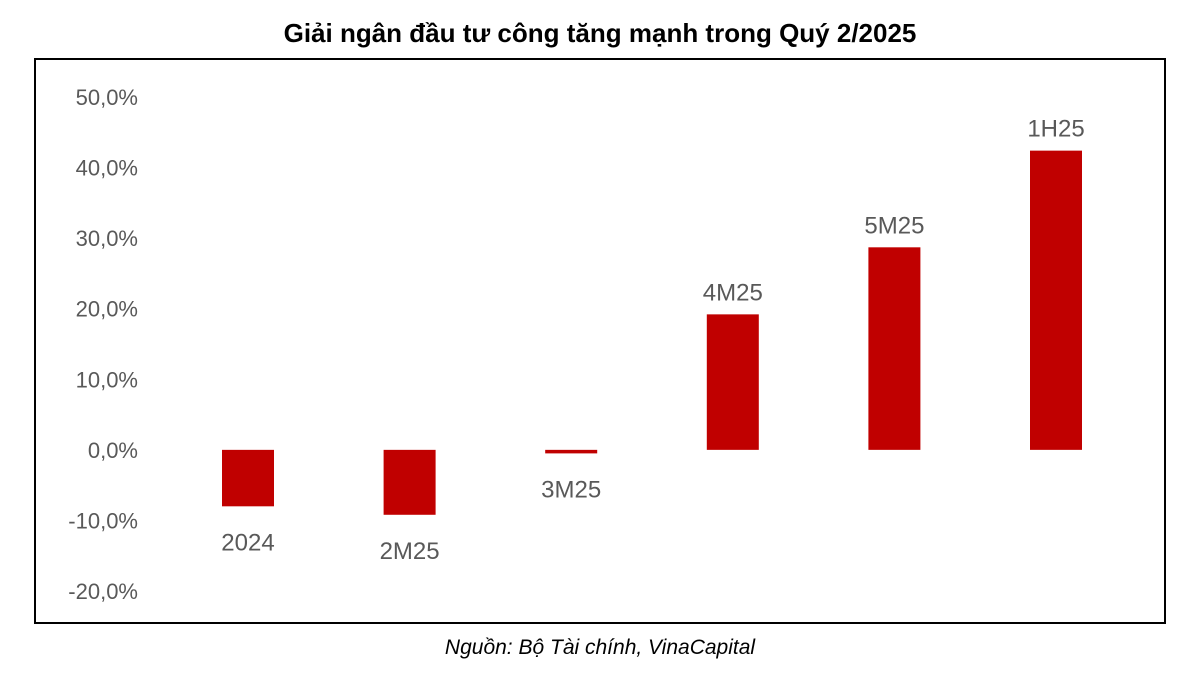 This screenshot has width=1200, height=678. What do you see at coordinates (600, 647) in the screenshot?
I see `chart-source: Nguồn: Bộ Tài chính, VinaCapital` at bounding box center [600, 647].